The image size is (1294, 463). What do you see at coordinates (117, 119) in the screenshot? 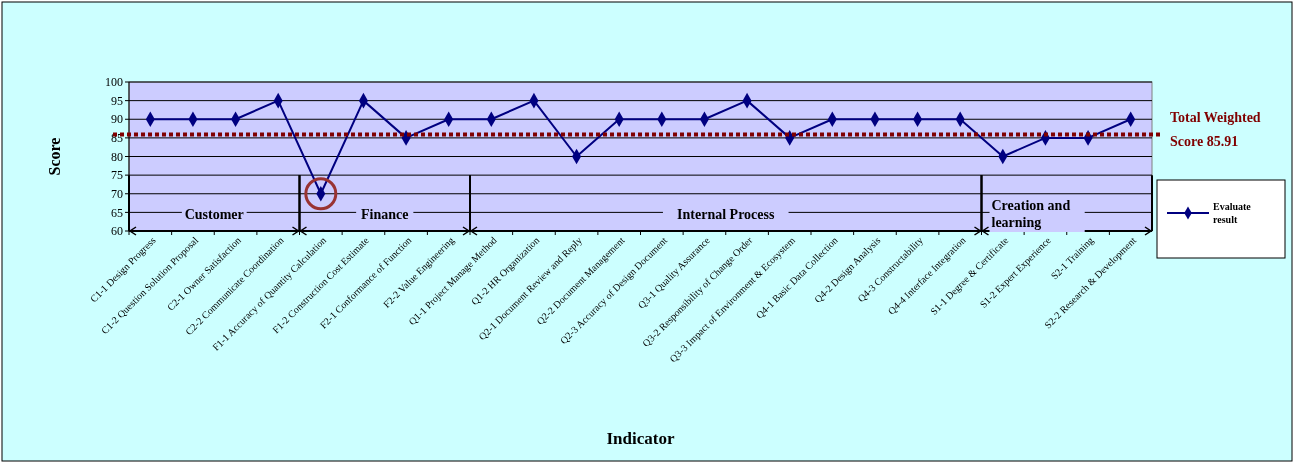
I see `y-tick-label: 90` at bounding box center [117, 119].